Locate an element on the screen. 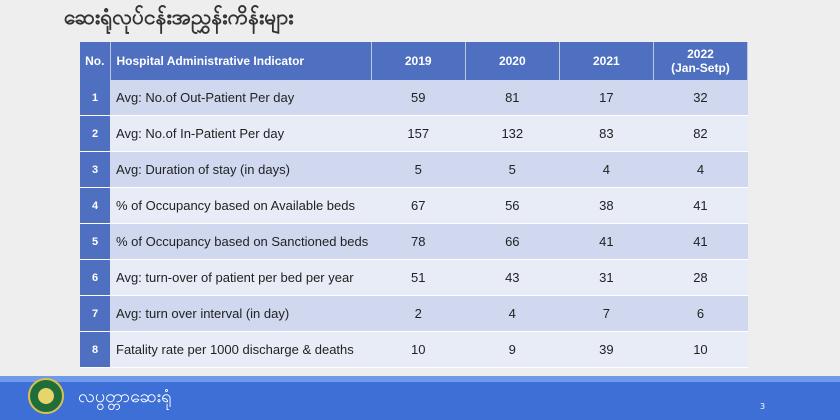 The image size is (840, 420). row-value-2020: 4 is located at coordinates (512, 313).